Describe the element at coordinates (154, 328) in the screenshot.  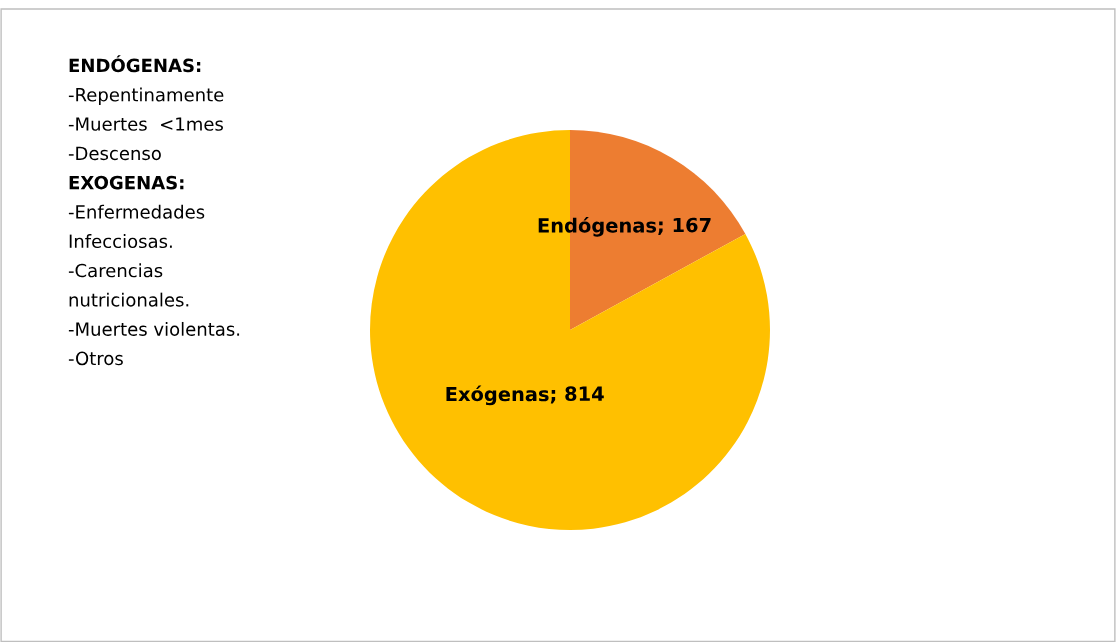
I see `text: -Muertes violentas.` at that location.